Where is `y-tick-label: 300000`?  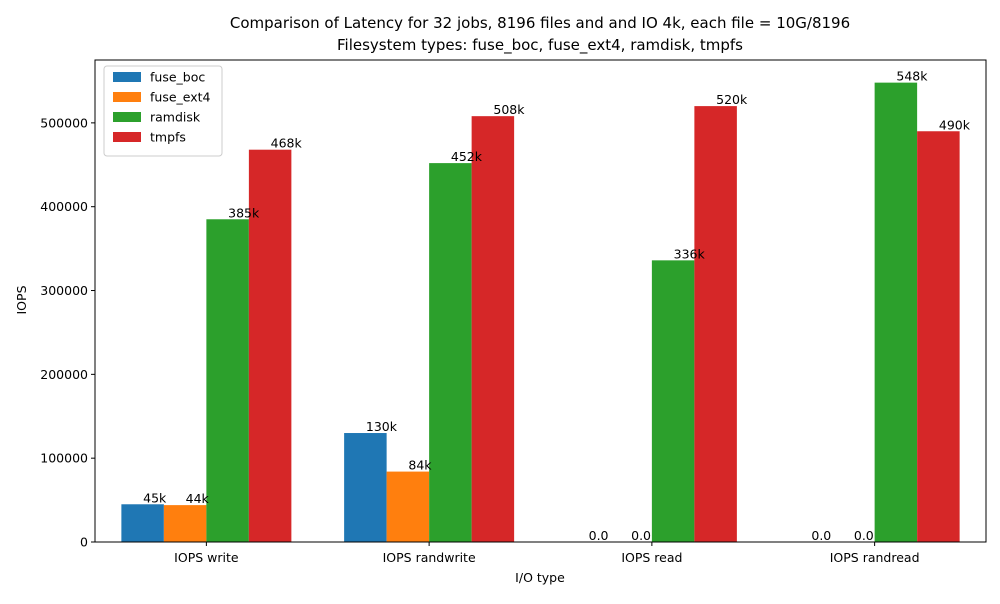
y-tick-label: 300000 is located at coordinates (64, 290).